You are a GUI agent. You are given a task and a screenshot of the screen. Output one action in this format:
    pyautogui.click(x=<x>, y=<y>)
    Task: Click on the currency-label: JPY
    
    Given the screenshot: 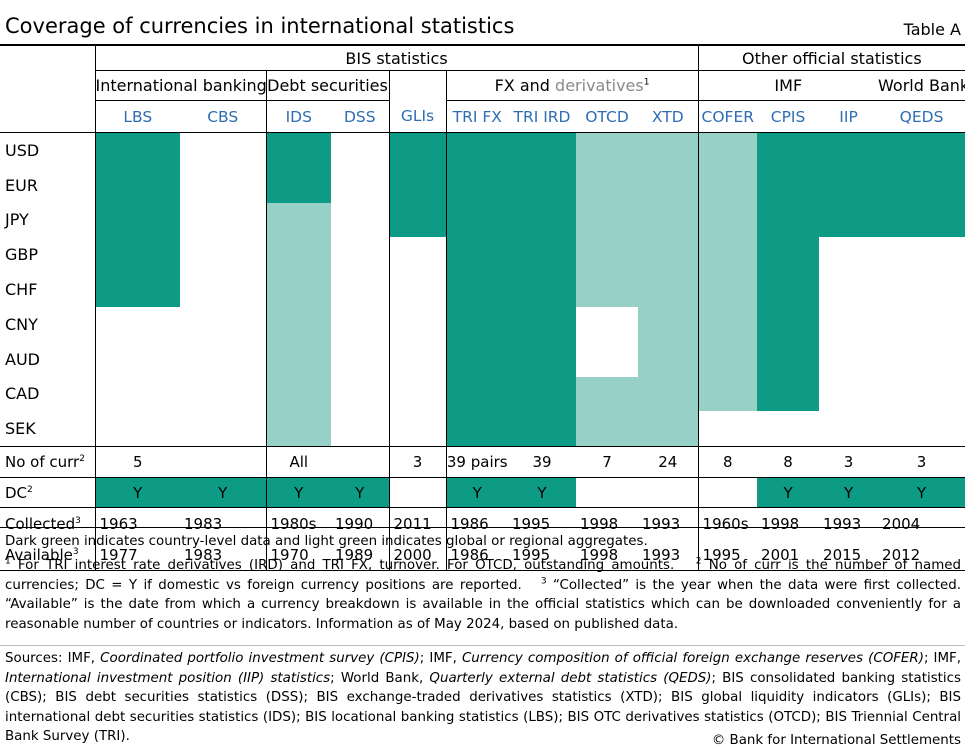 What is the action you would take?
    pyautogui.click(x=17, y=220)
    